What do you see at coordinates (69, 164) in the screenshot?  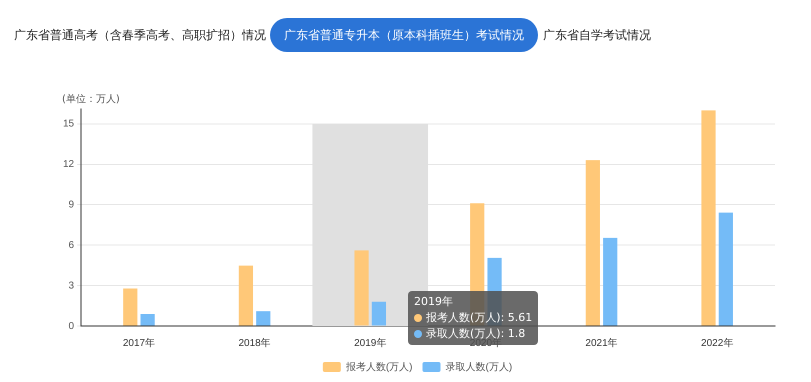 I see `y-tick-label: 12` at bounding box center [69, 164].